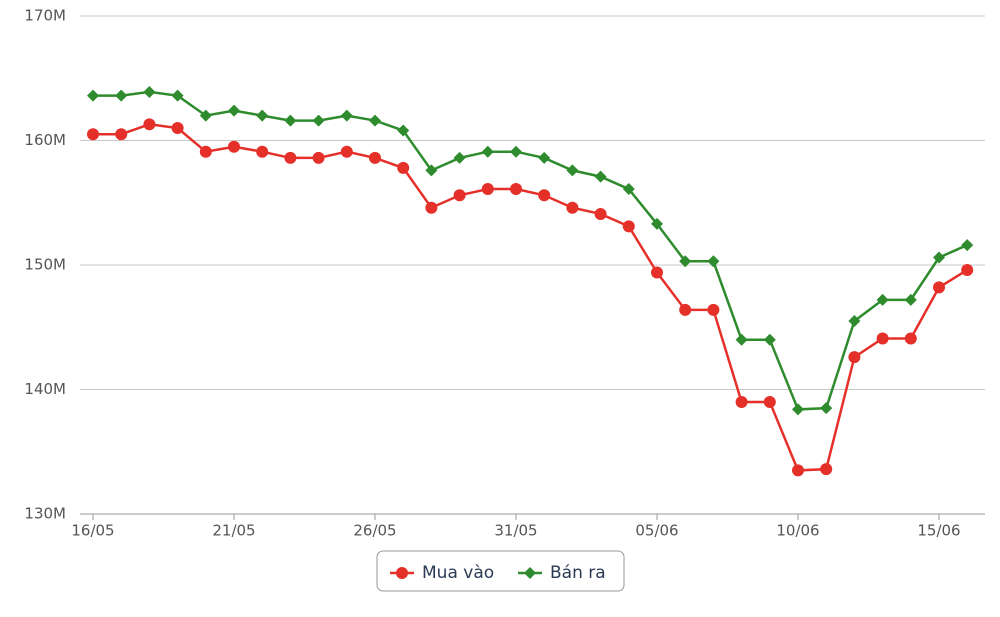 The image size is (1000, 617). I want to click on y-tick-label: 130M, so click(45, 514).